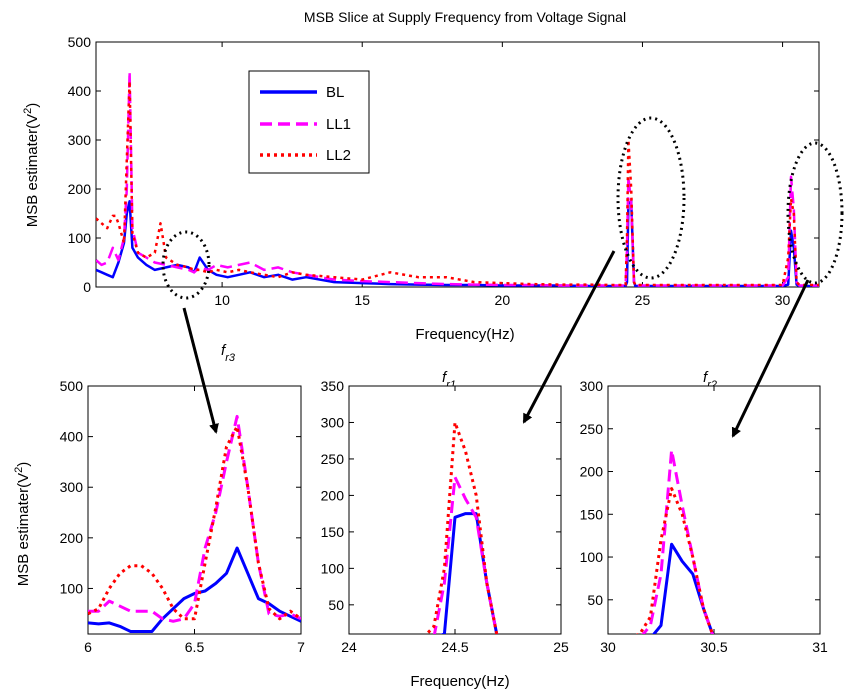  What do you see at coordinates (770, 358) in the screenshot?
I see `zoom-arrow-fr2` at bounding box center [770, 358].